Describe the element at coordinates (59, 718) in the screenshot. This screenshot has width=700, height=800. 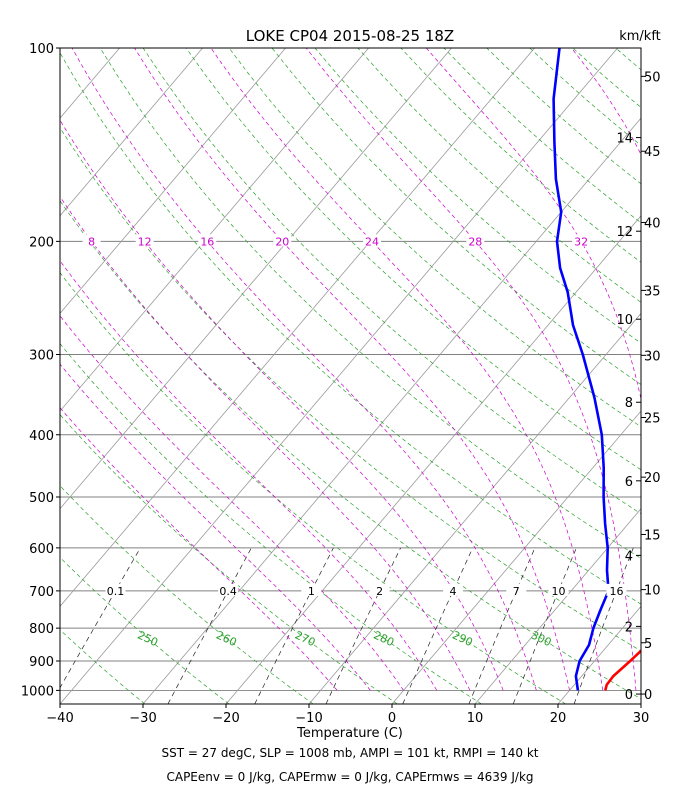
I see `x-tick-label: −40` at that location.